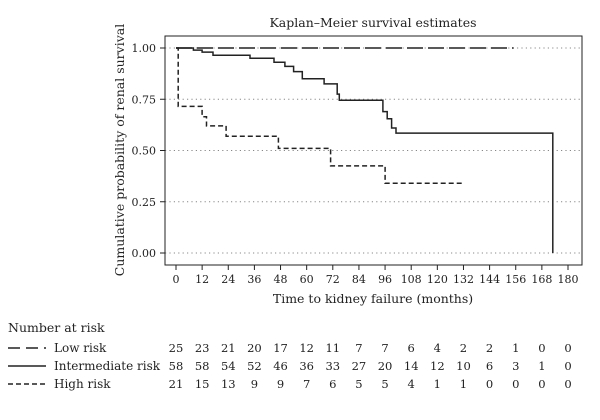  I want to click on risk-value-intermediate-risk-84: 27, so click(359, 366).